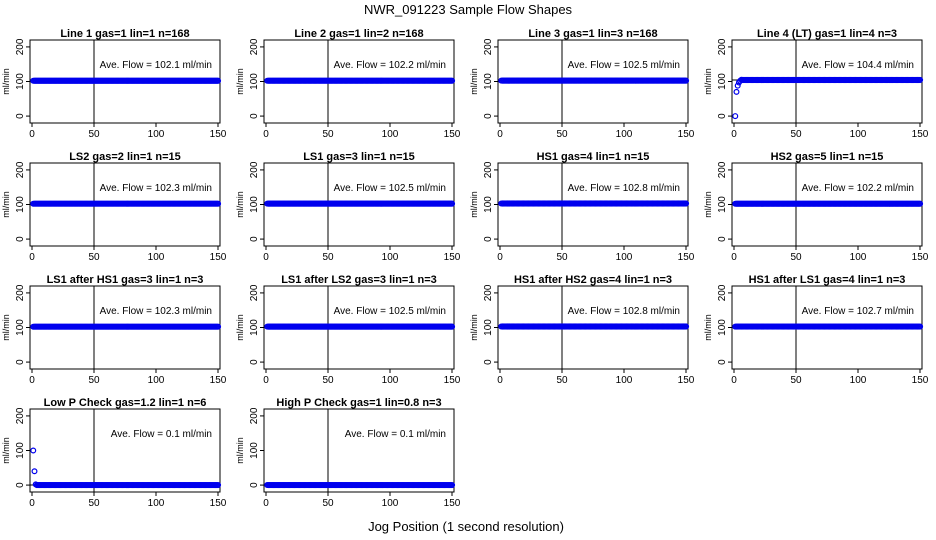 The width and height of the screenshot is (936, 540). Describe the element at coordinates (359, 280) in the screenshot. I see `panel-title: LS1 after LS2 gas=3 lin=1 n=3` at that location.